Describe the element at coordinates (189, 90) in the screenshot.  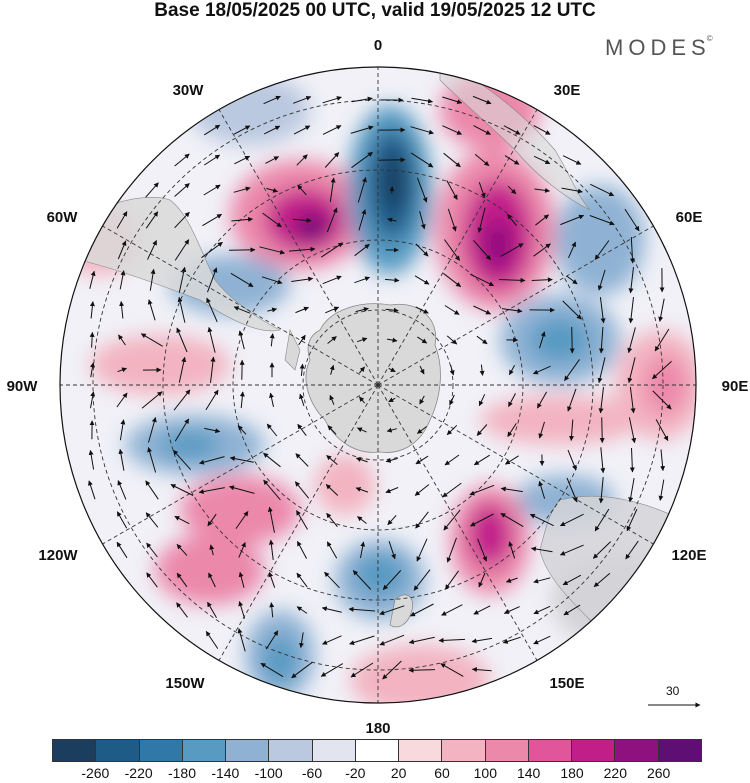
I see `label-30w: 30W` at that location.